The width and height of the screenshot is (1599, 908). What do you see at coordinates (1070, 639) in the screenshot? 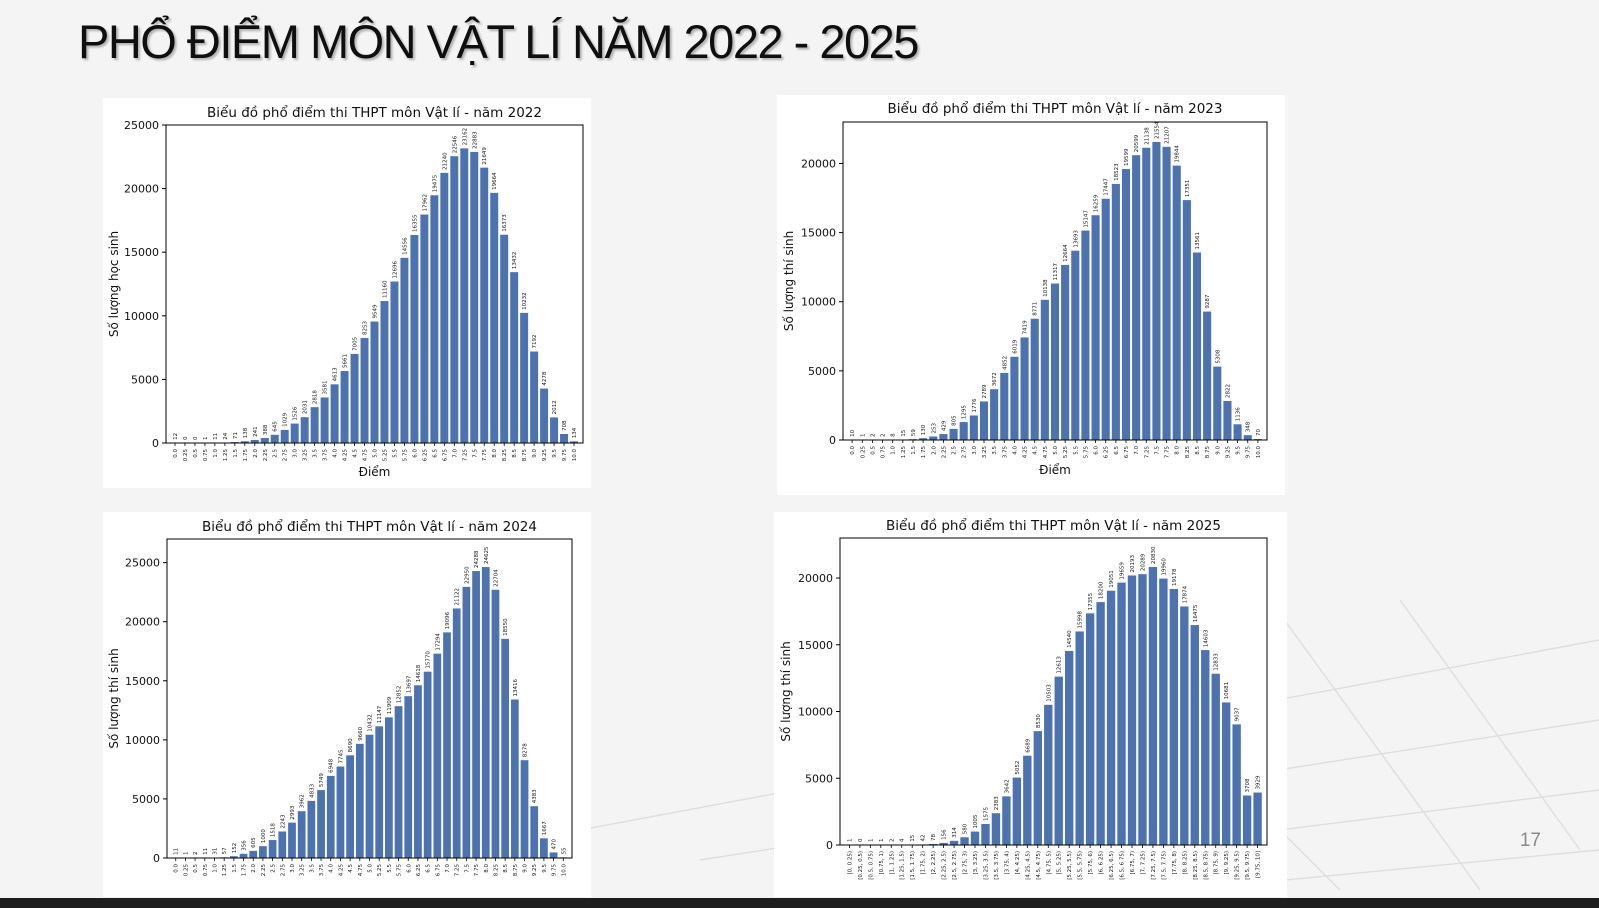
I see `bar-value-label: 14540` at bounding box center [1070, 639].